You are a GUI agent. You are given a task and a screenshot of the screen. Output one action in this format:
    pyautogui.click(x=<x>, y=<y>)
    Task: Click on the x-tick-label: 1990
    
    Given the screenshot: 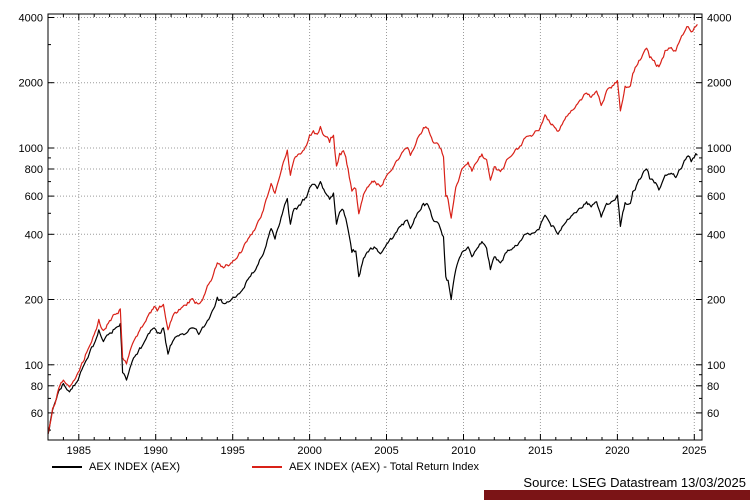 What is the action you would take?
    pyautogui.click(x=155, y=451)
    